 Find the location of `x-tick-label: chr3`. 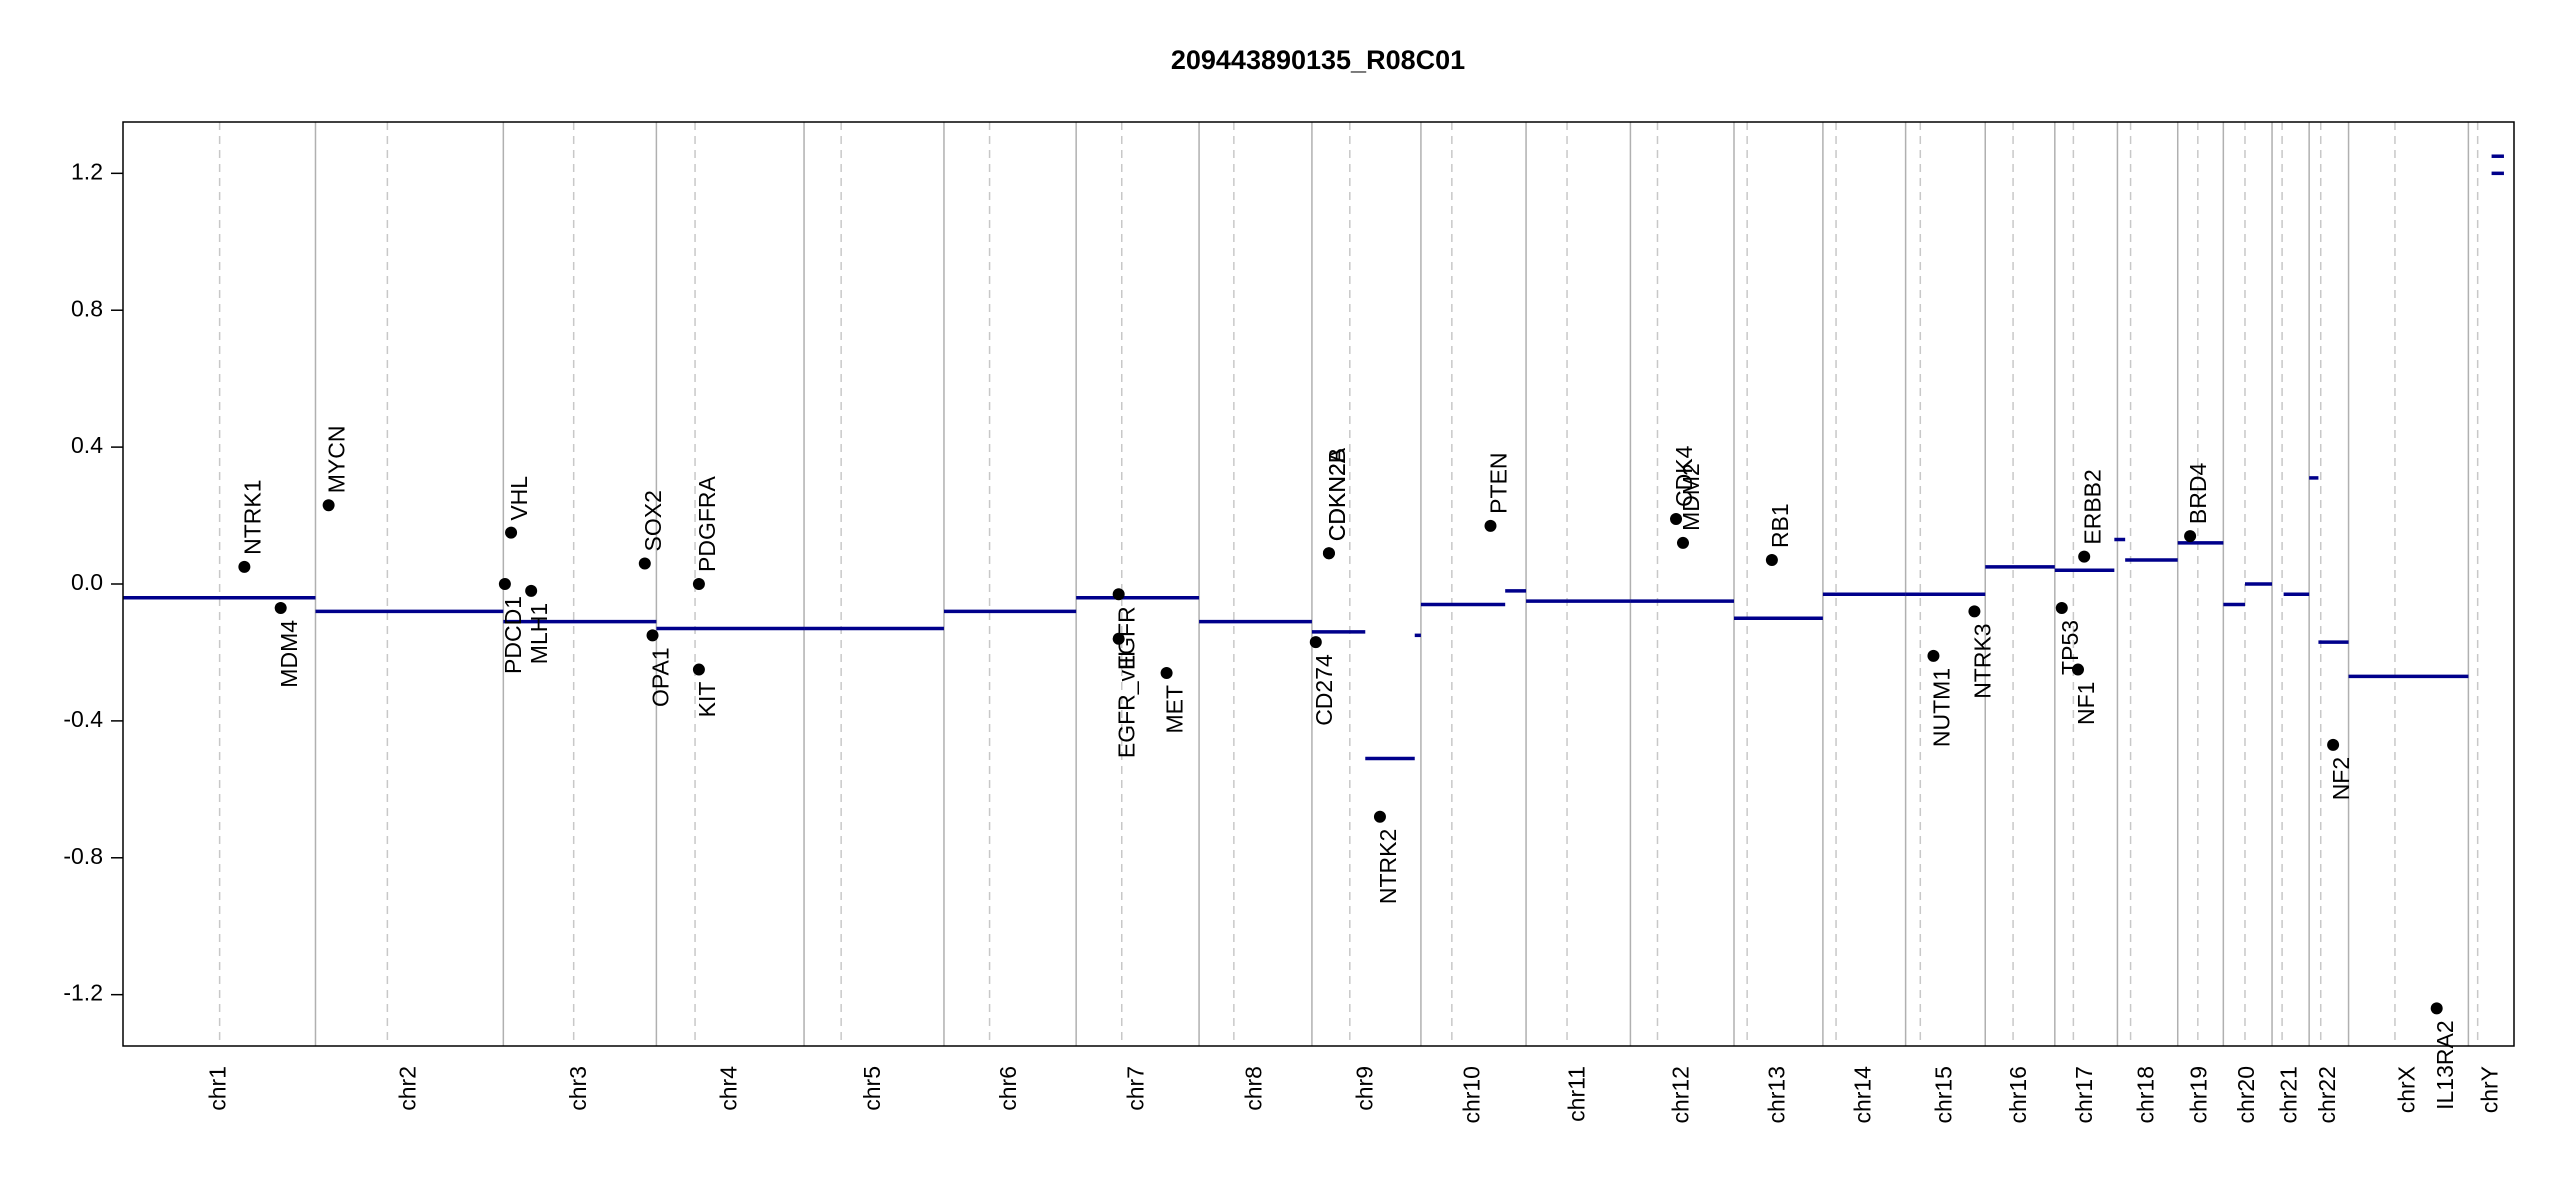

x-tick-label: chr3 is located at coordinates (578, 1088).